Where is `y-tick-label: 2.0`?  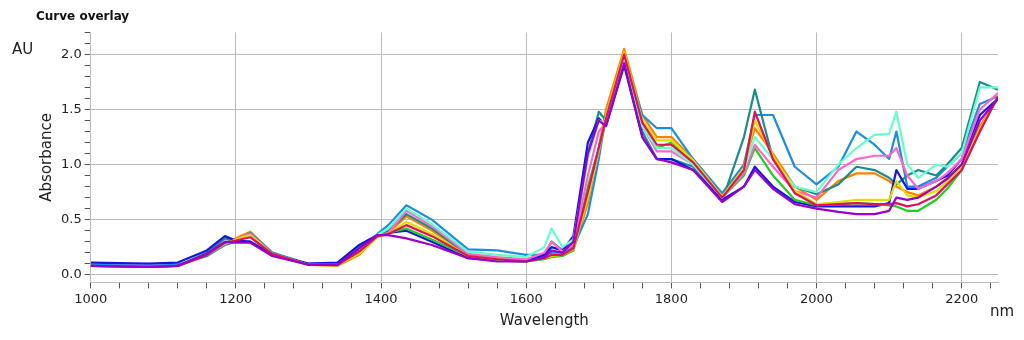
y-tick-label: 2.0 is located at coordinates (71, 53).